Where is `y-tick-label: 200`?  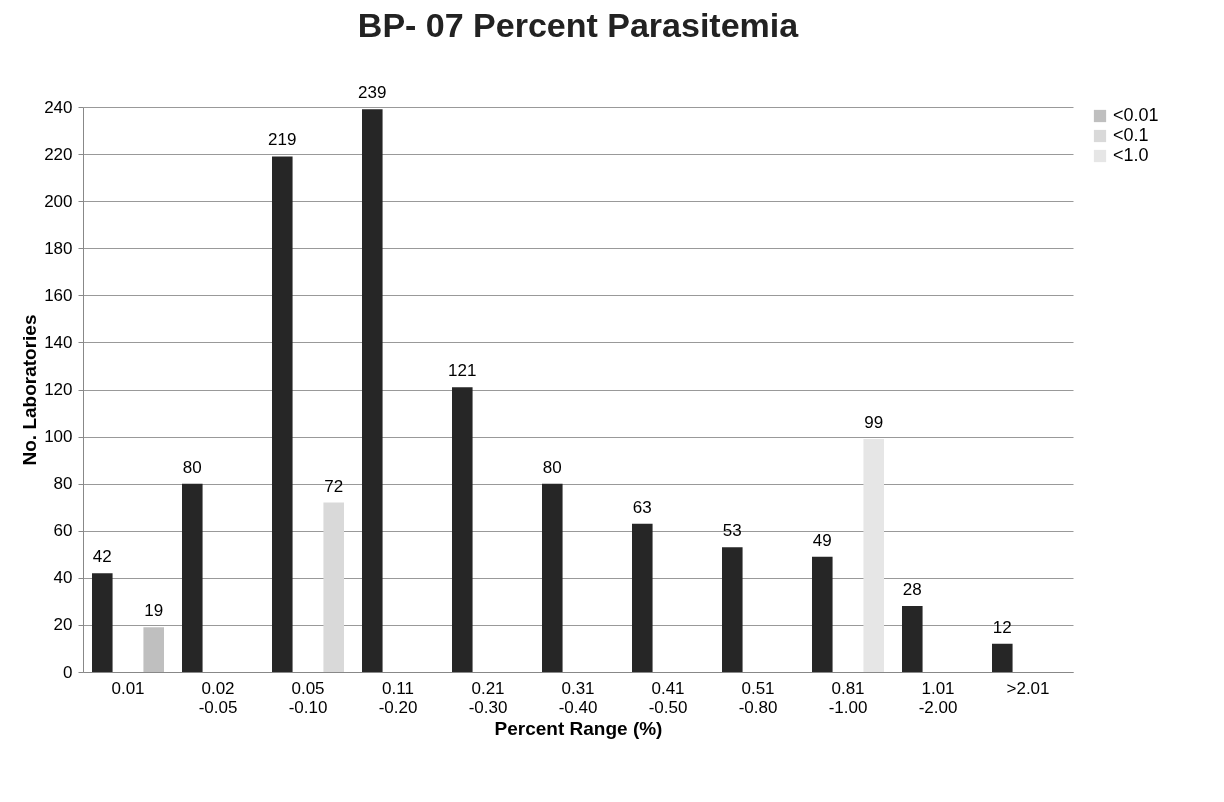 y-tick-label: 200 is located at coordinates (58, 201).